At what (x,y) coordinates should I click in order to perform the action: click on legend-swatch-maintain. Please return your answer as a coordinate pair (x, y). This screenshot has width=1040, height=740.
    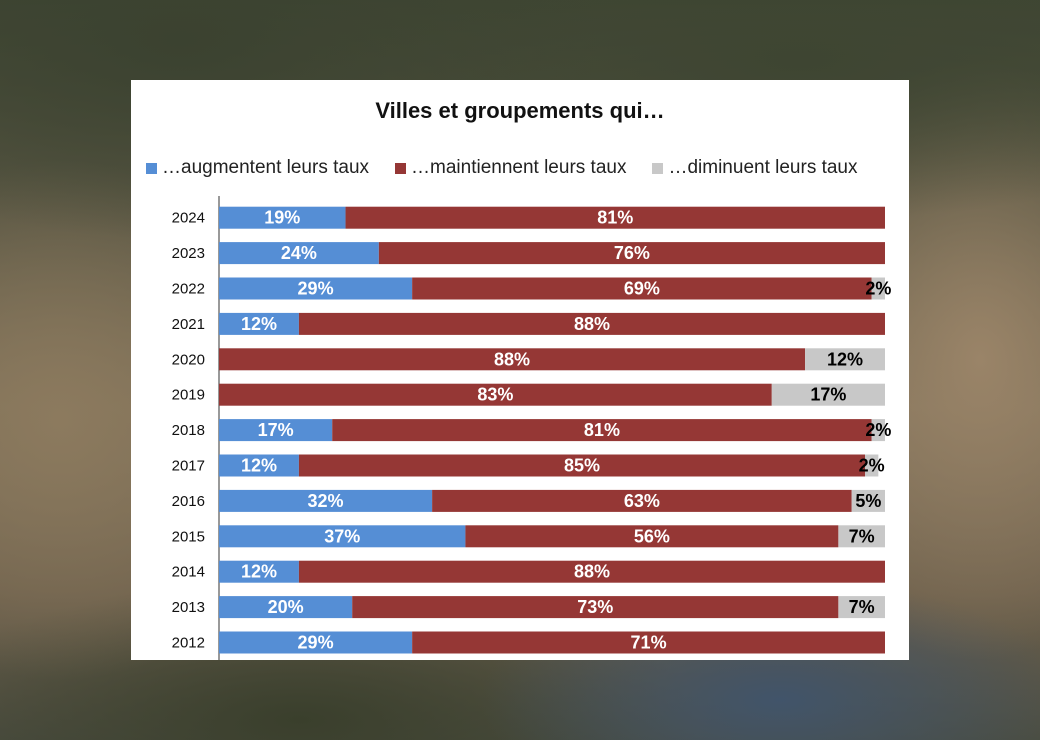
    Looking at the image, I should click on (401, 168).